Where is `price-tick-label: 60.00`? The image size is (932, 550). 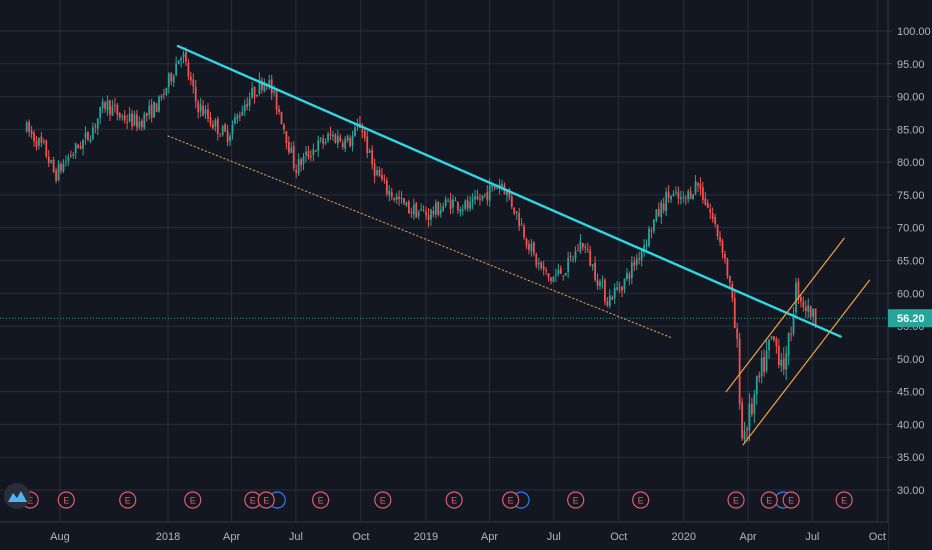
price-tick-label: 60.00 is located at coordinates (911, 294).